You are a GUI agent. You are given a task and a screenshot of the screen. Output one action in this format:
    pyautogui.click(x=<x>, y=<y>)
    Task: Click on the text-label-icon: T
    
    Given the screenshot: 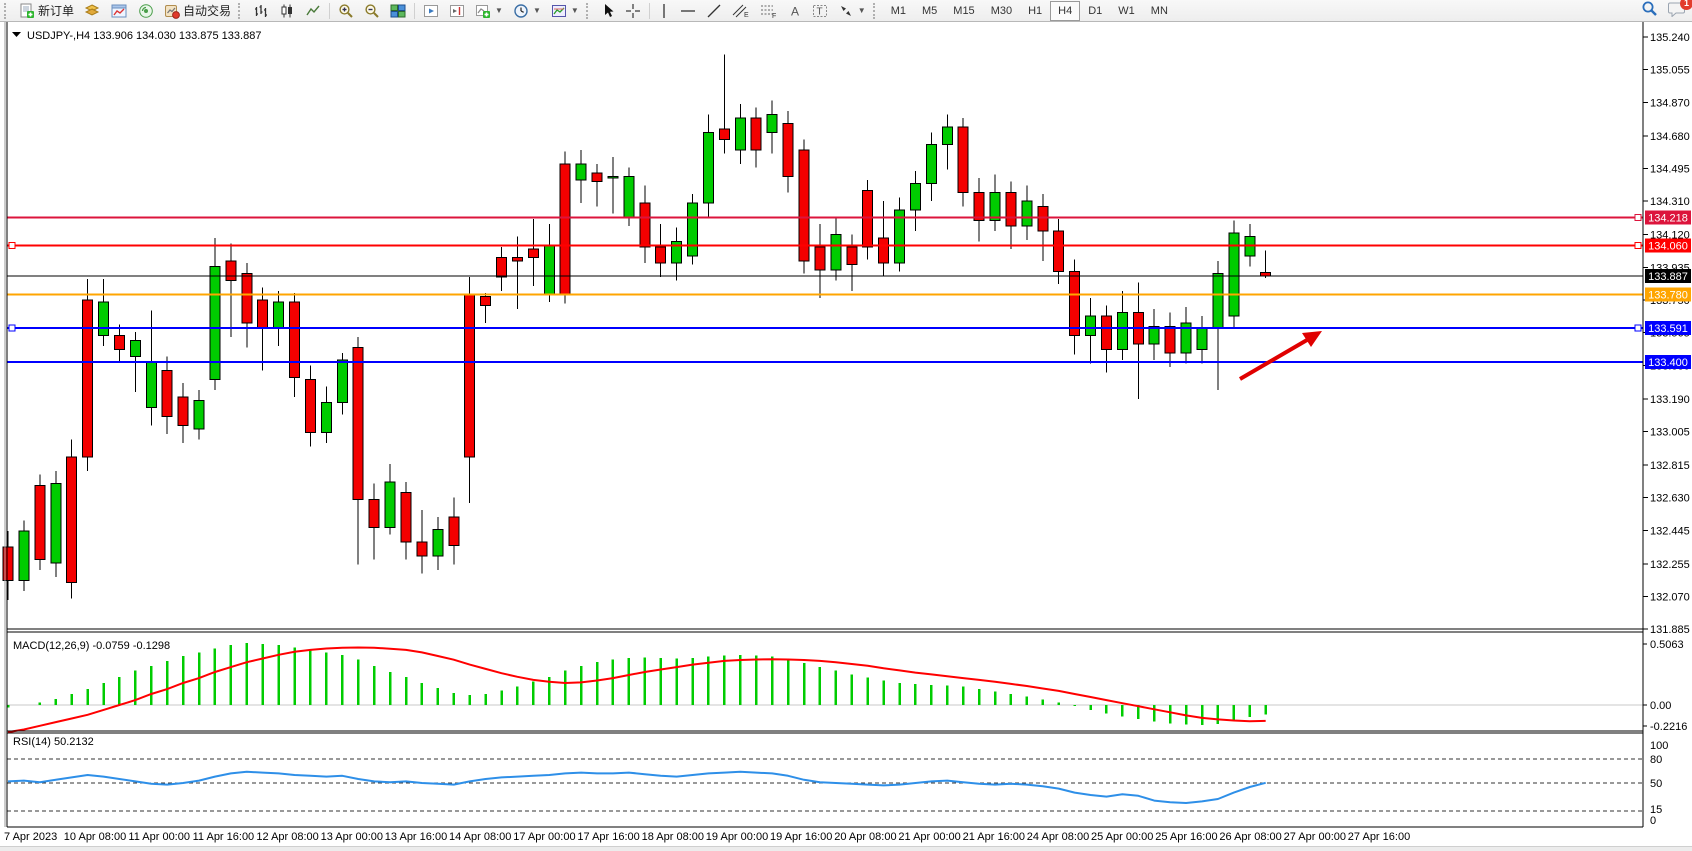 What is the action you would take?
    pyautogui.click(x=820, y=11)
    